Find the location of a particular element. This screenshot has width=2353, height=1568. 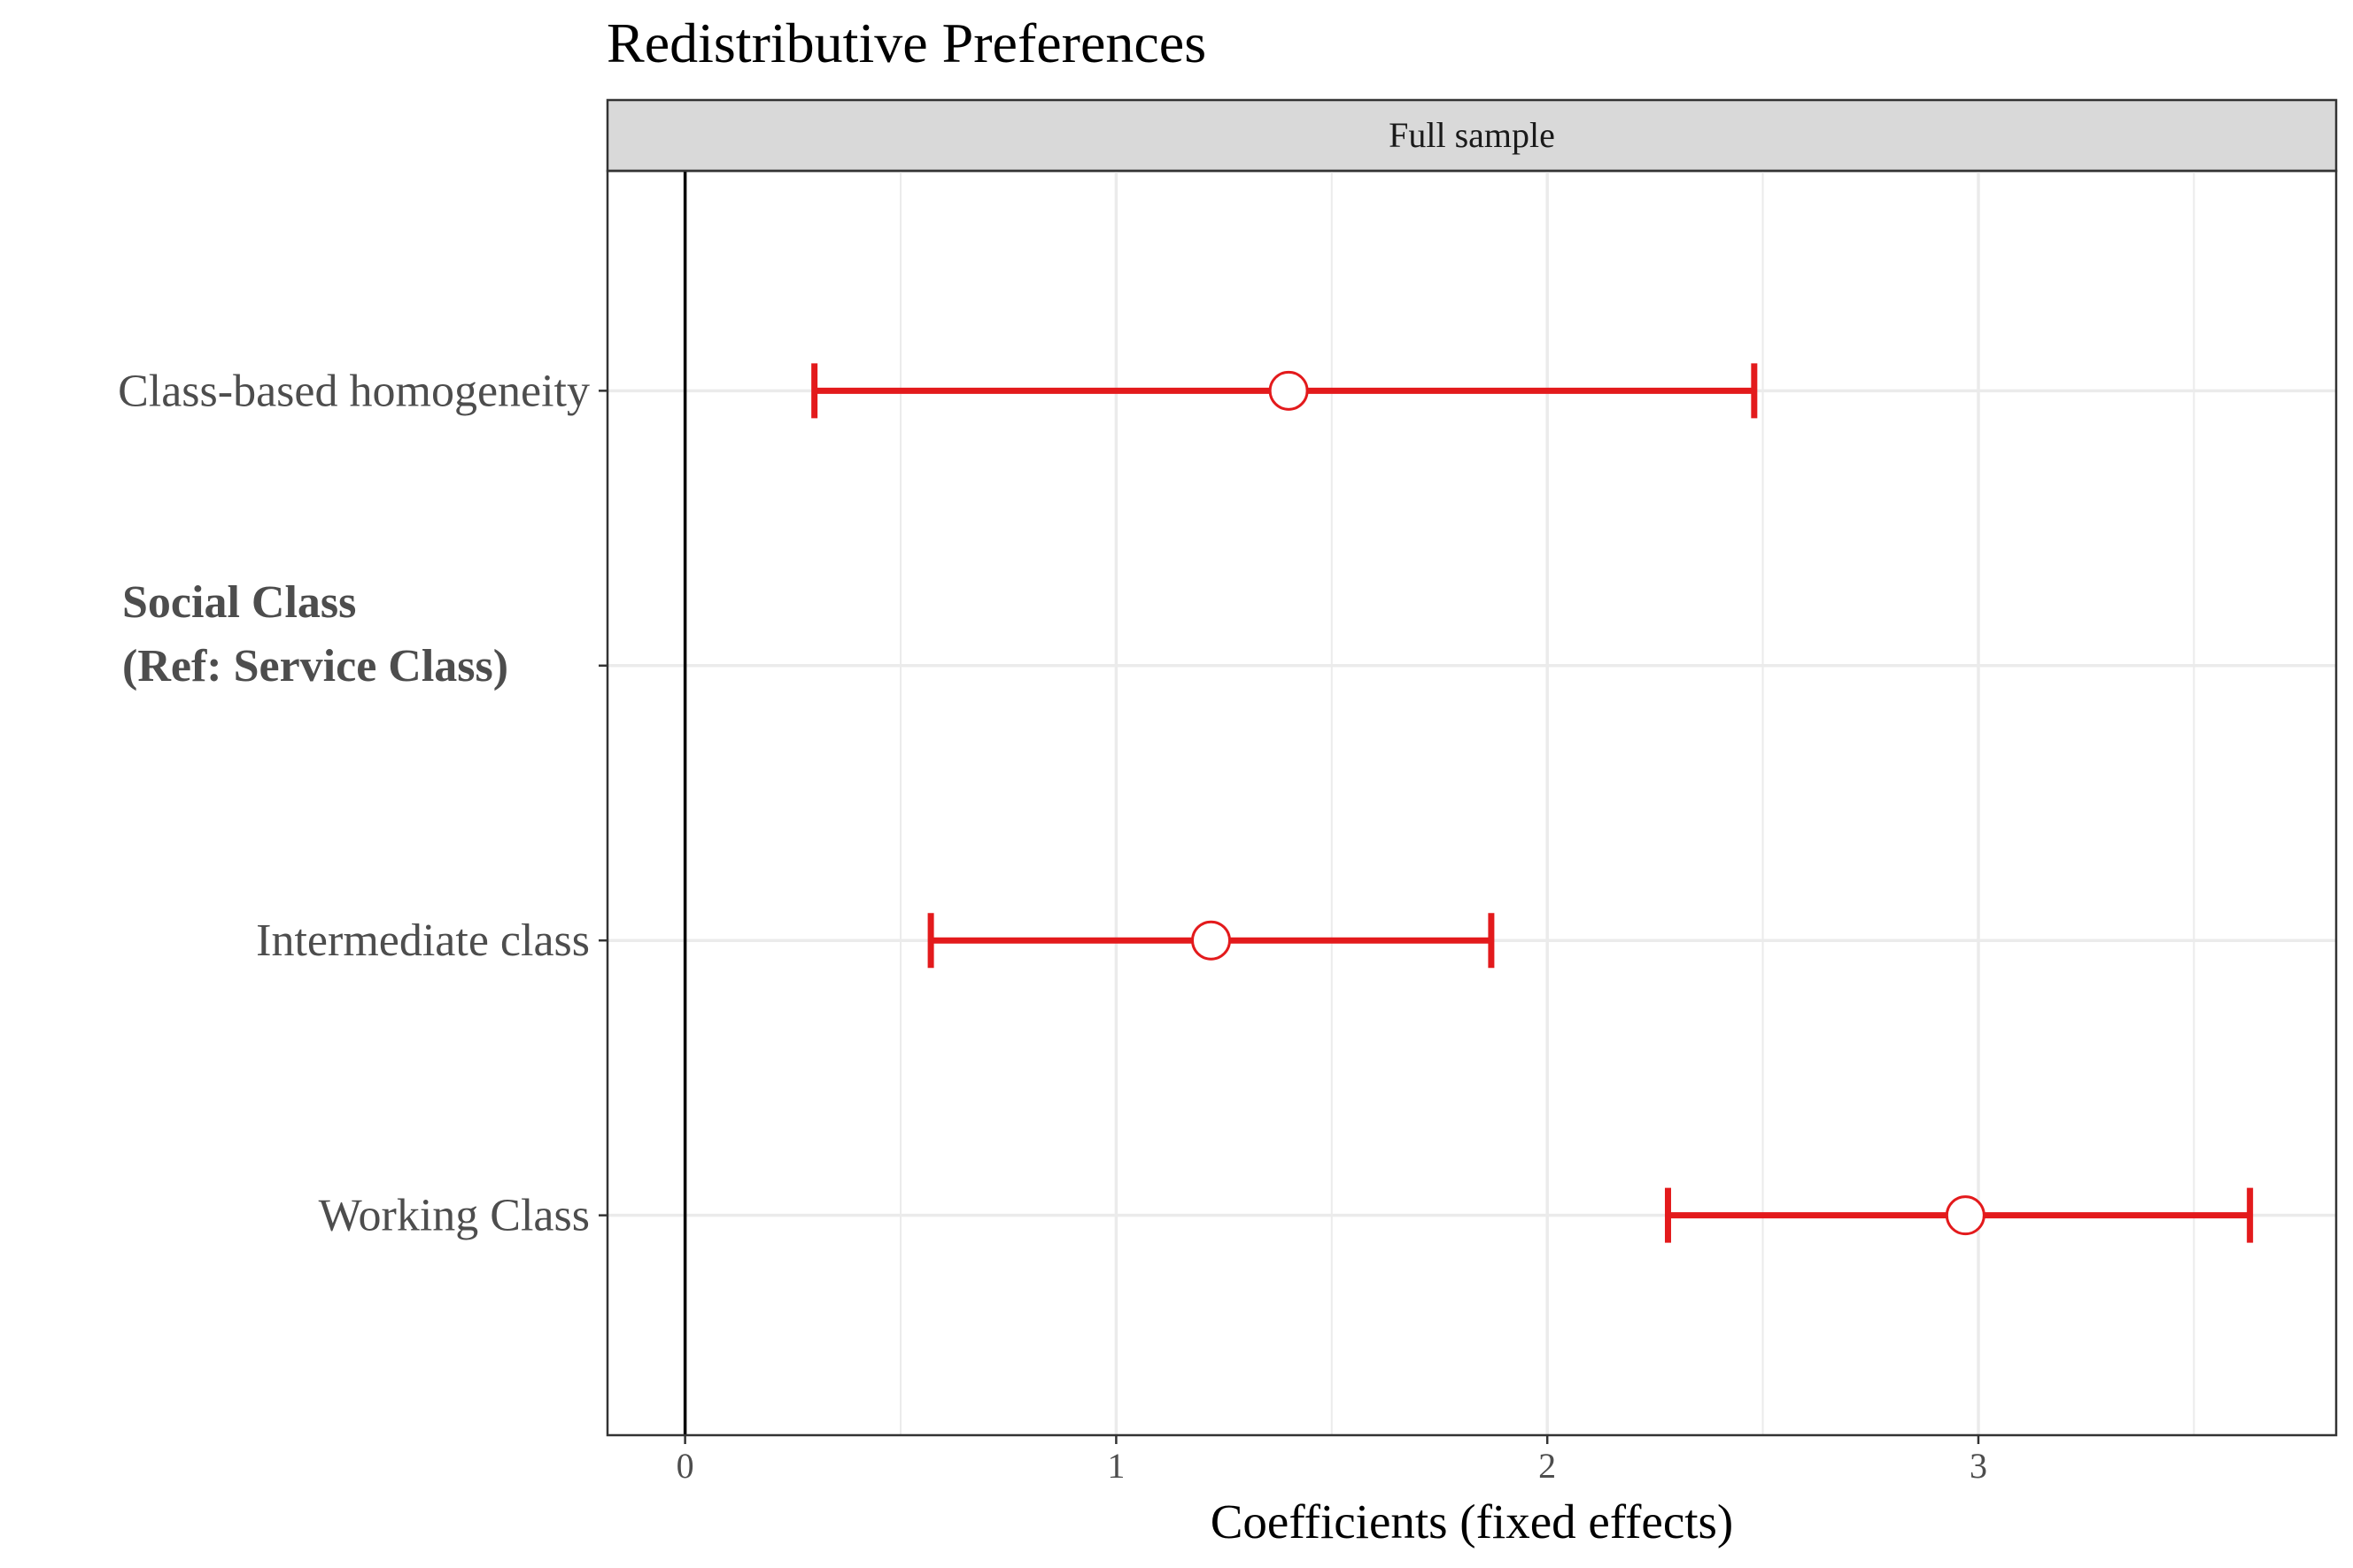

facet-label: Full sample is located at coordinates (1472, 135).